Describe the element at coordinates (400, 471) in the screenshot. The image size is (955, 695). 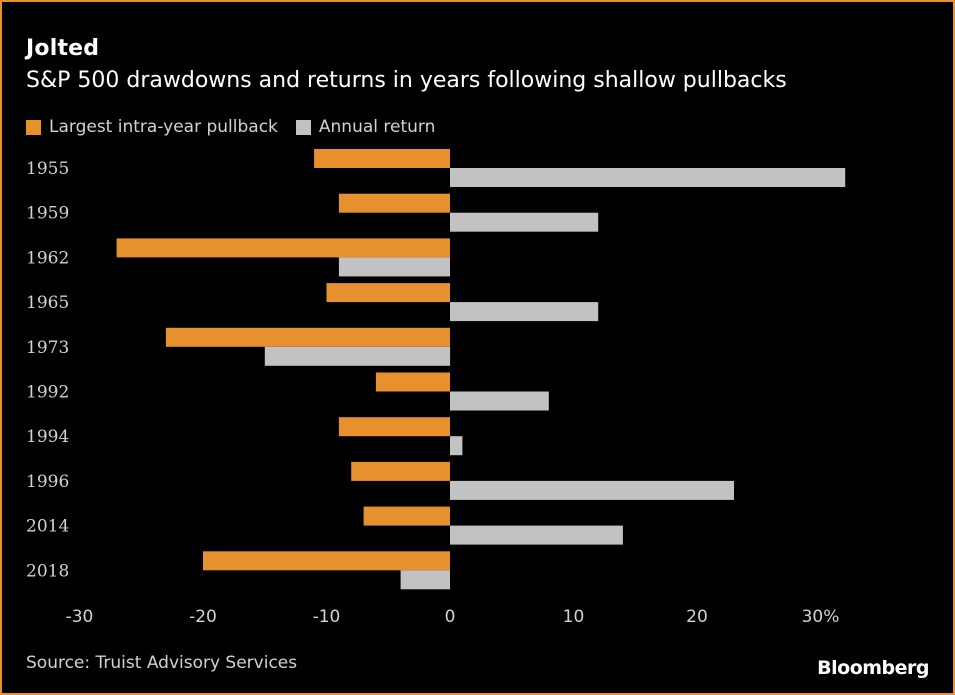
I see `pullback-bar-1996` at that location.